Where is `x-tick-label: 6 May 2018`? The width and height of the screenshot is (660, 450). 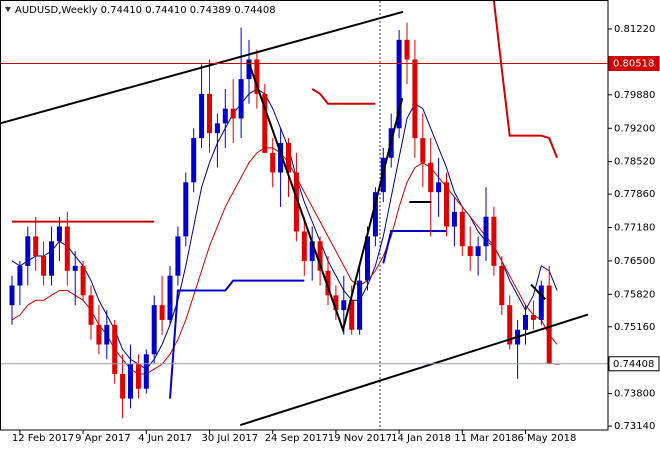
x-tick-label: 6 May 2018 is located at coordinates (547, 438).